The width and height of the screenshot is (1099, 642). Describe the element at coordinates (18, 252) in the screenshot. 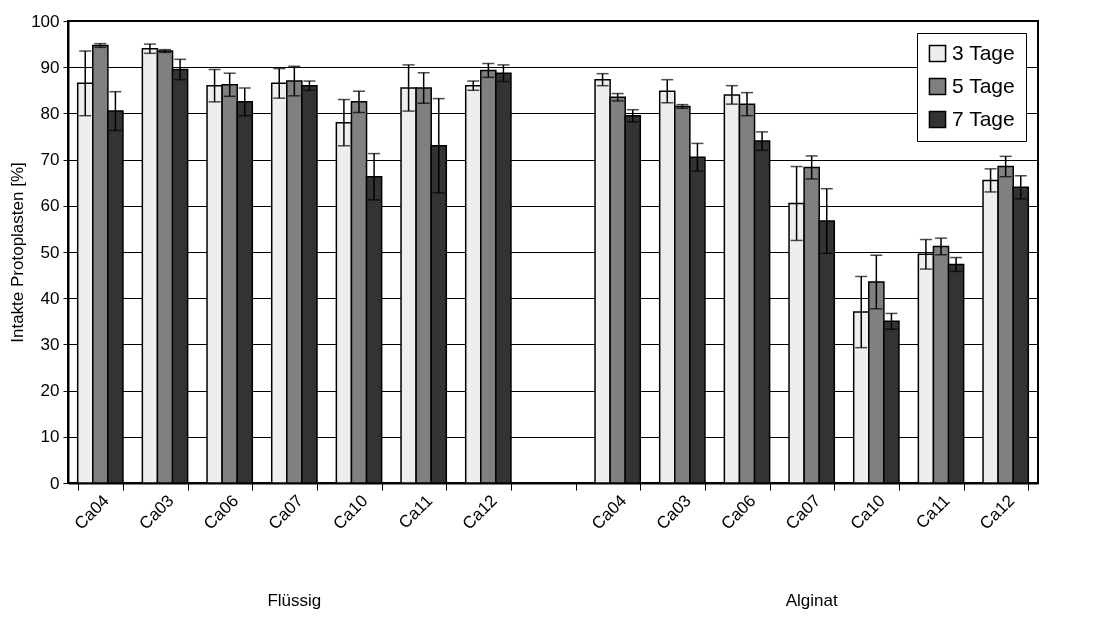

I see `y-axis-title: Intakte Protoplasten [%]` at that location.